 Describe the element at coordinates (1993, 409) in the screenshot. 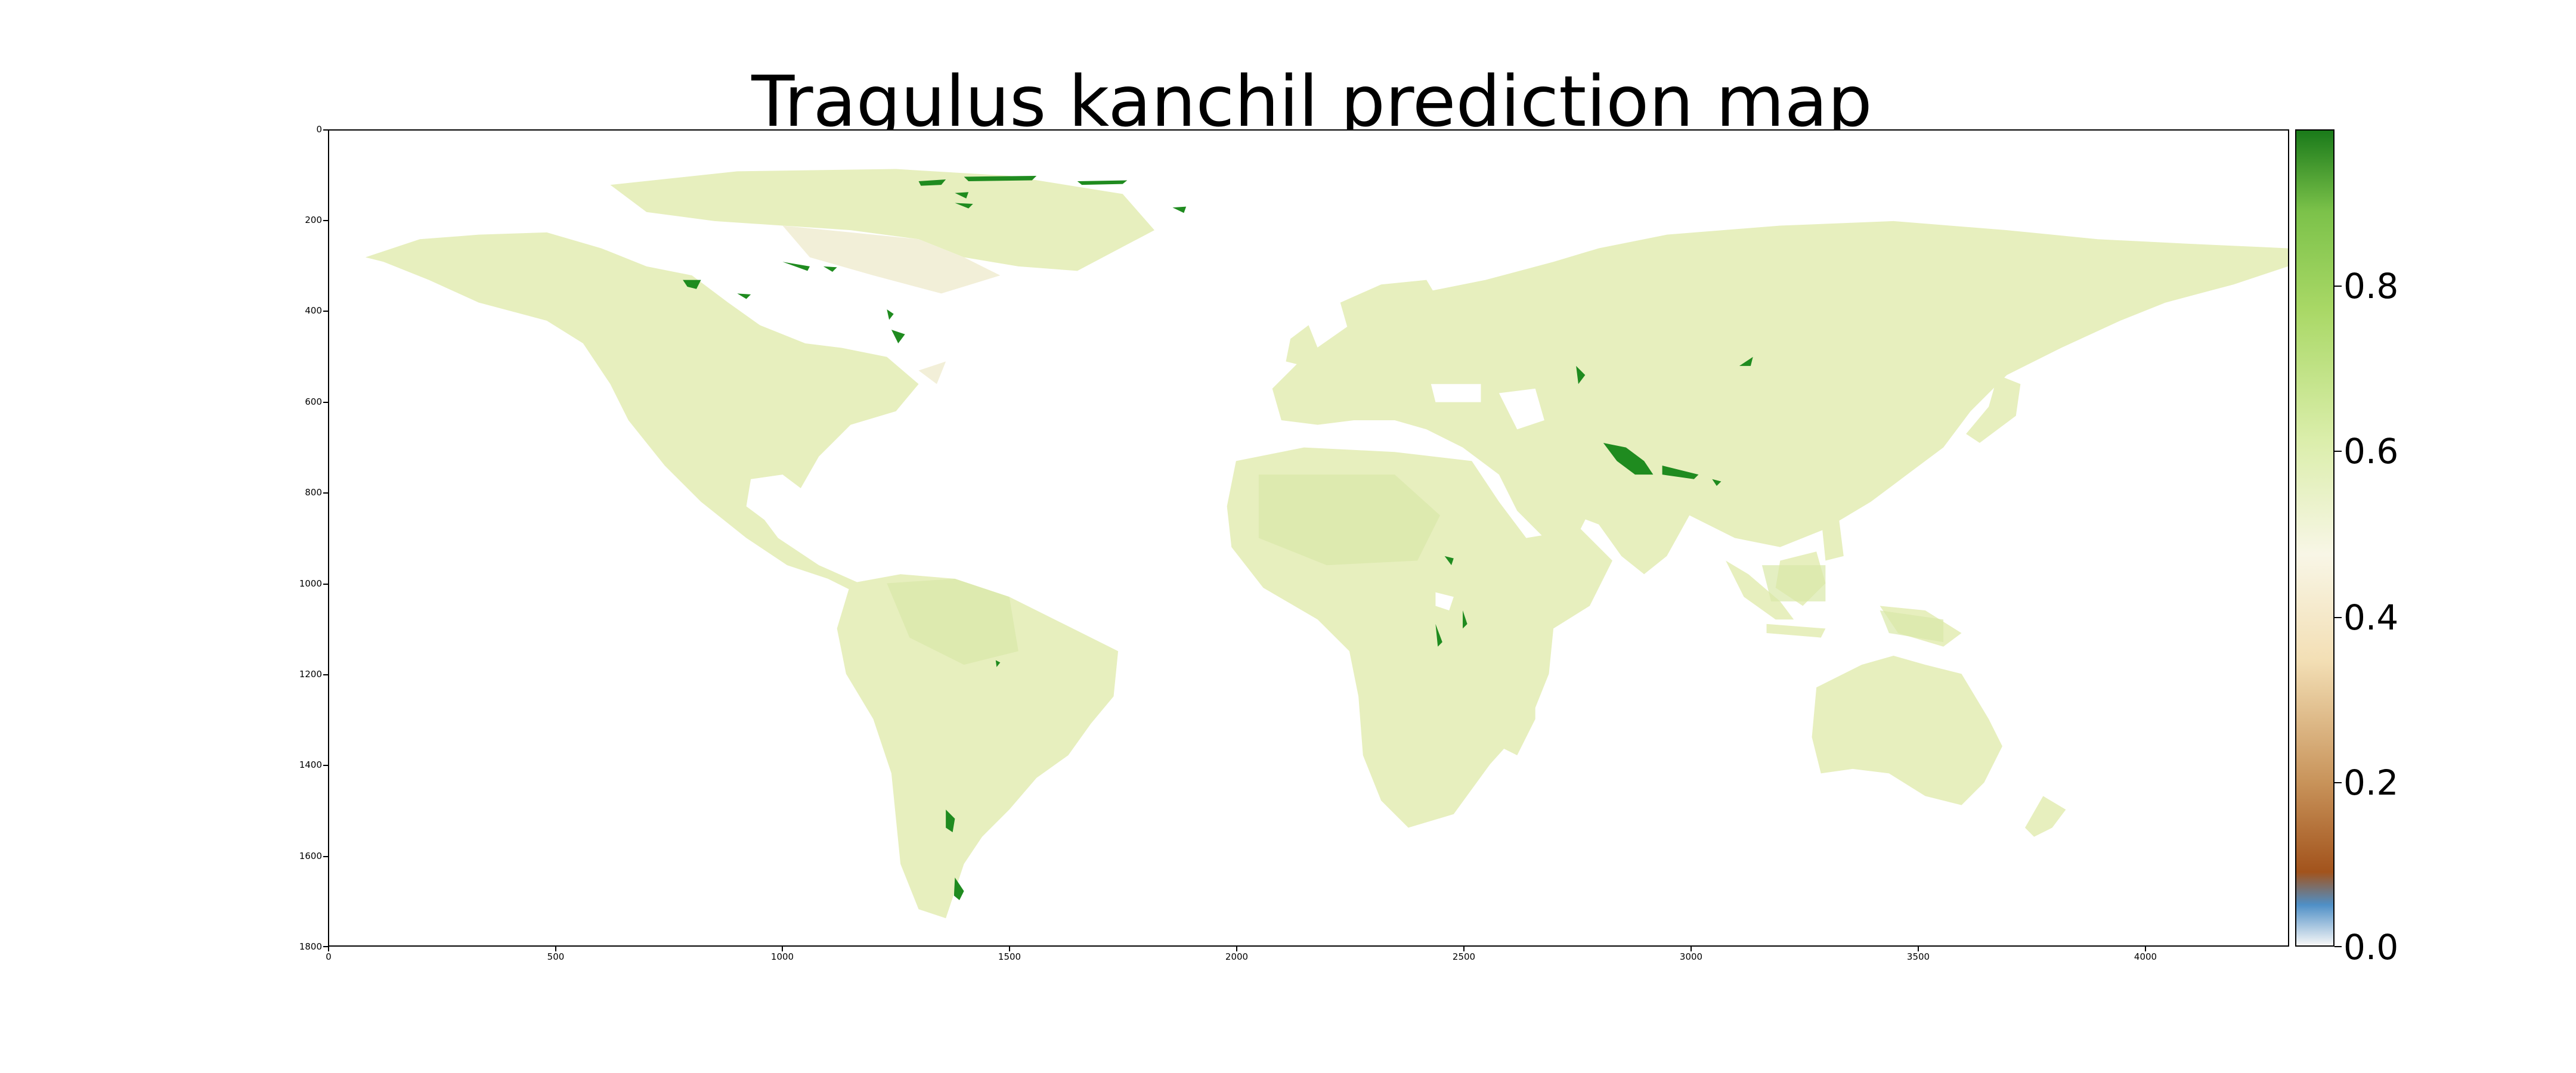

I see `land-japan` at that location.